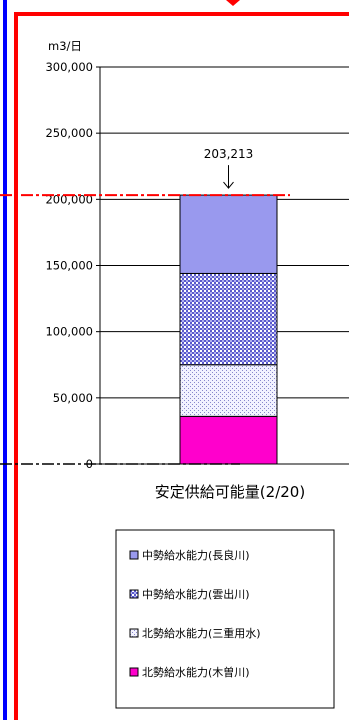  What do you see at coordinates (69, 67) in the screenshot?
I see `y-tick-label: 300,000` at bounding box center [69, 67].